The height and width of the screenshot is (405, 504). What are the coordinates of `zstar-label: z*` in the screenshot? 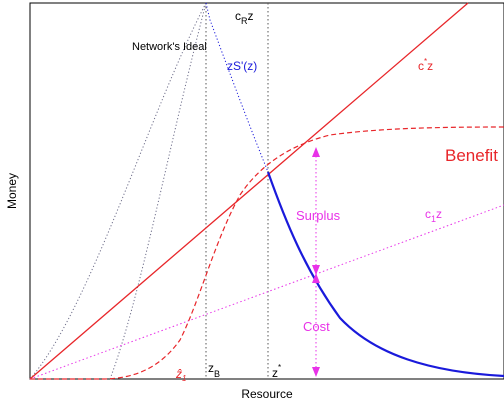 It's located at (276, 371).